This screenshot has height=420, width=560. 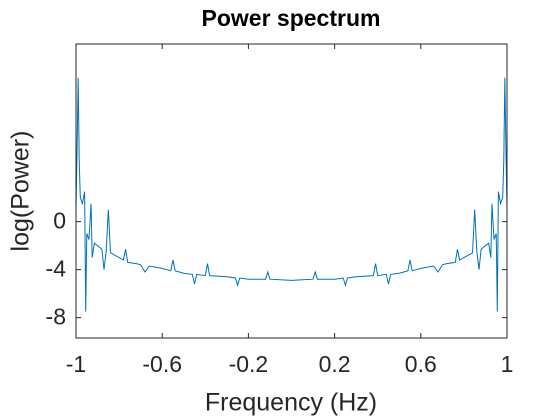 I want to click on x-tick-label: -1, so click(x=76, y=364).